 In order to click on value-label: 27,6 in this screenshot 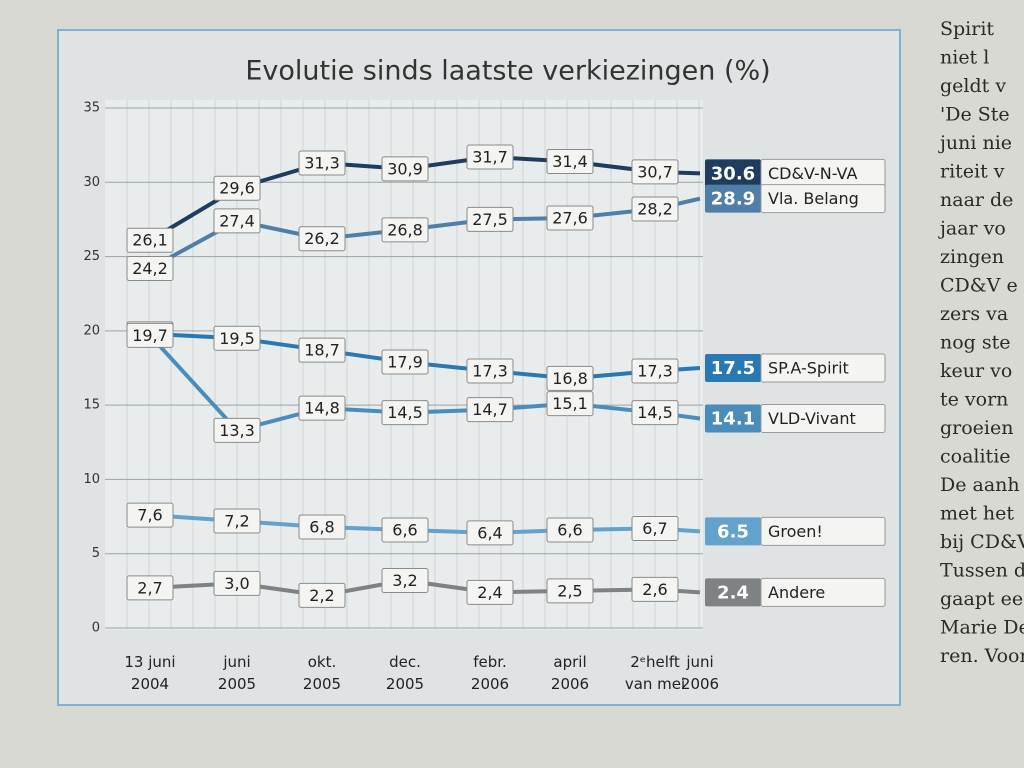, I will do `click(570, 217)`.